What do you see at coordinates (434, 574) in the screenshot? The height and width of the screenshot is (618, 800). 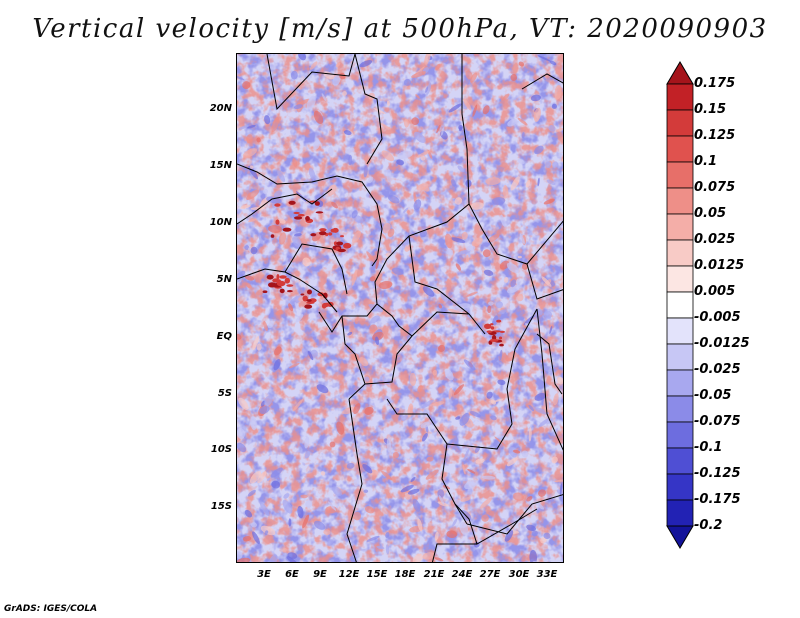 I see `lon-label: 21E` at bounding box center [434, 574].